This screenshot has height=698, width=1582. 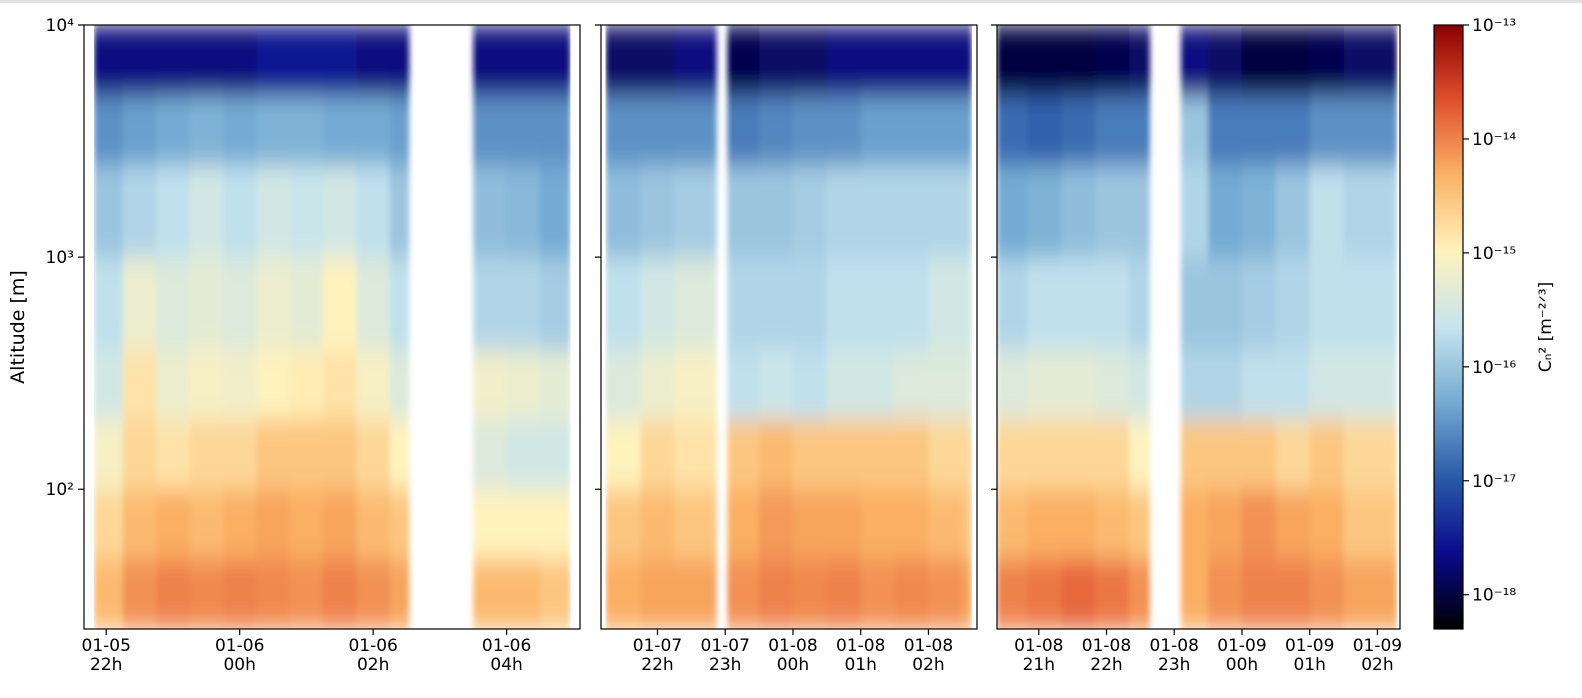 What do you see at coordinates (1448, 327) in the screenshot?
I see `colorbar` at bounding box center [1448, 327].